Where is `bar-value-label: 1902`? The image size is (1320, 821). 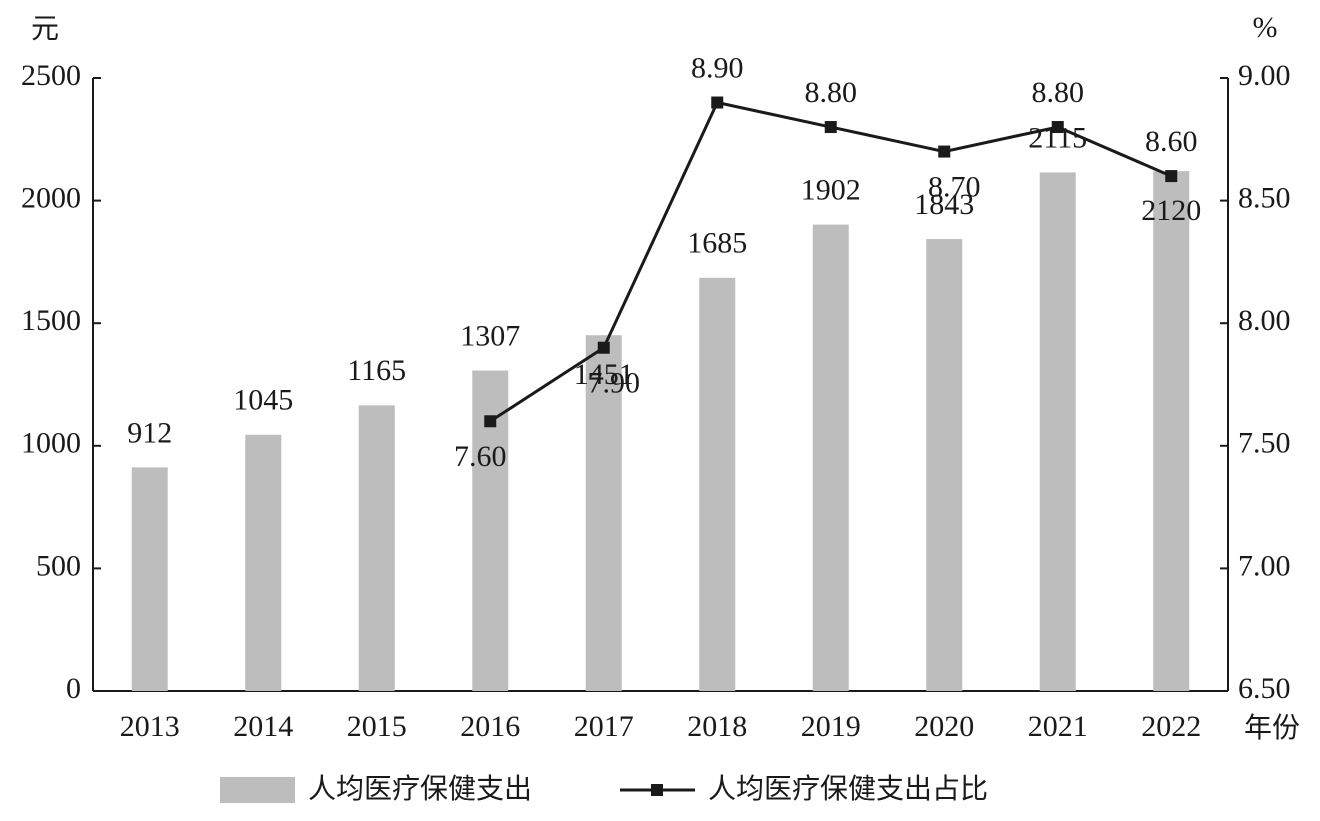
bar-value-label: 1902 is located at coordinates (831, 190).